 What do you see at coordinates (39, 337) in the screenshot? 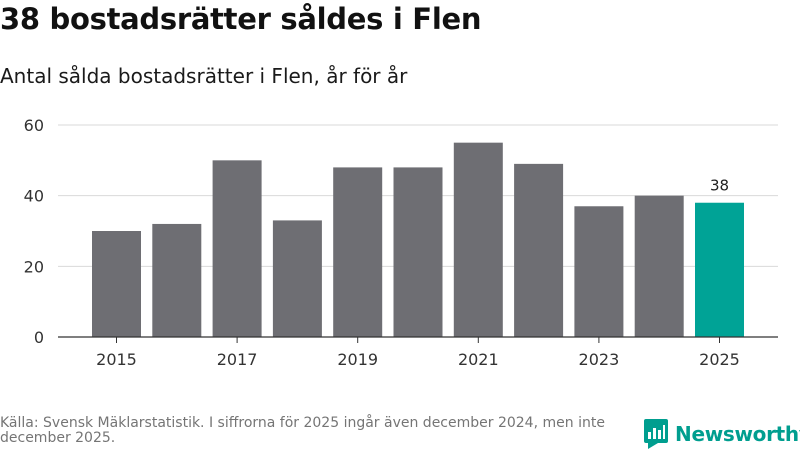
I see `y-tick-label: 0` at bounding box center [39, 337].